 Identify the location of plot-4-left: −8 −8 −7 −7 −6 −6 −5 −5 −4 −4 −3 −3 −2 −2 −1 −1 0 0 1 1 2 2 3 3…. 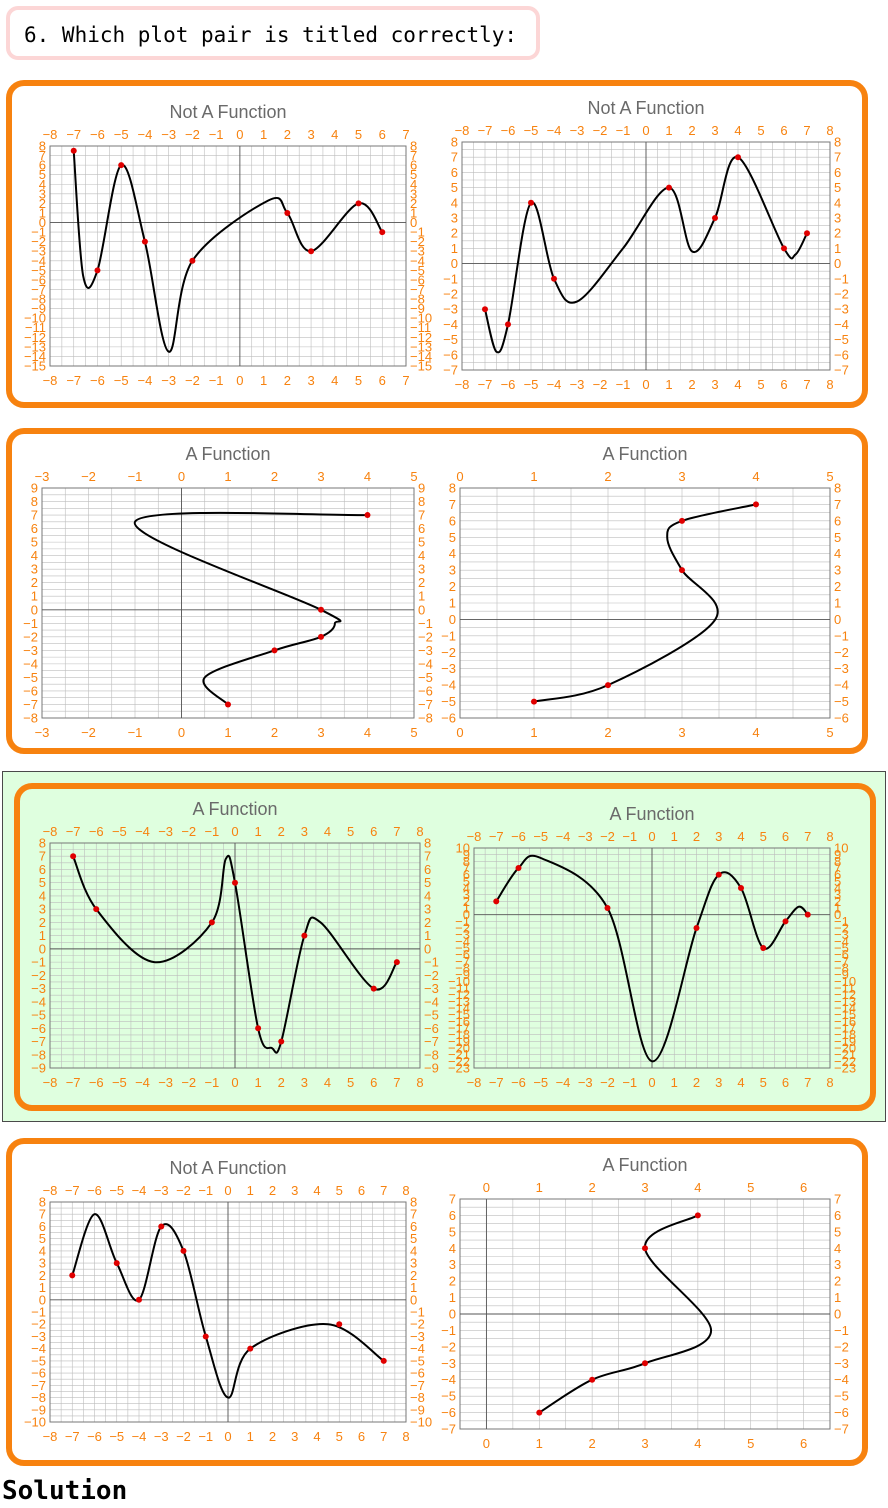
(228, 1301).